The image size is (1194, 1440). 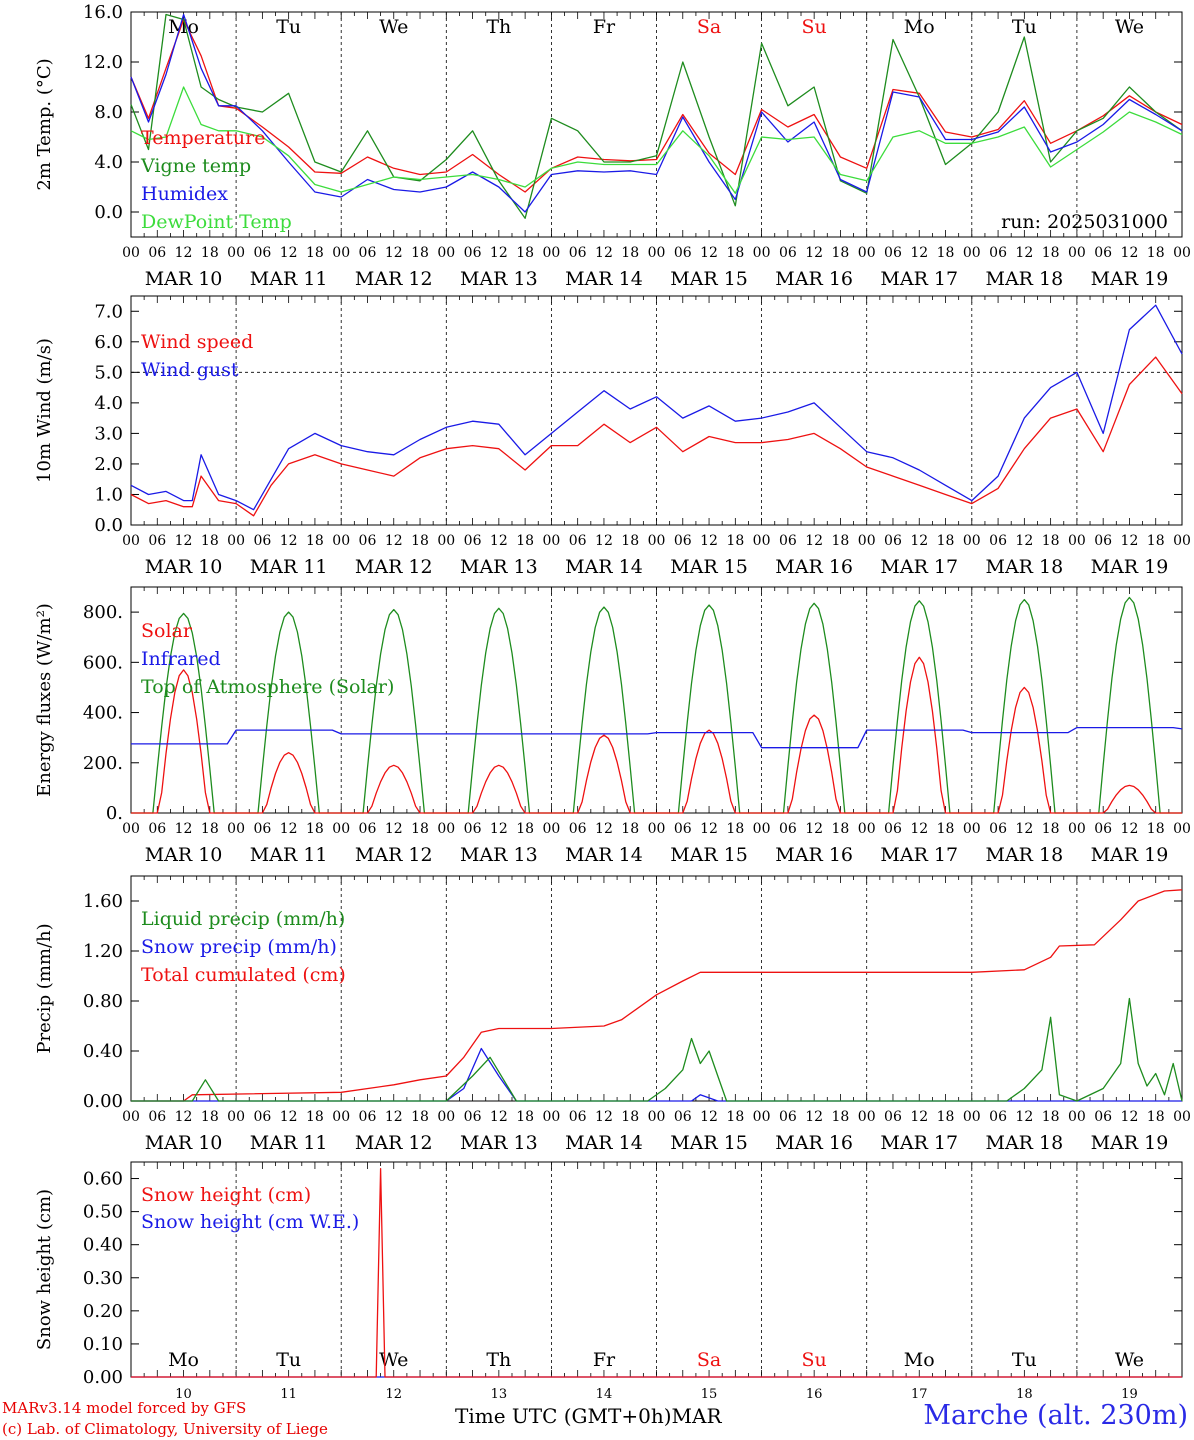 I want to click on date-label: MAR 19, so click(x=1130, y=567).